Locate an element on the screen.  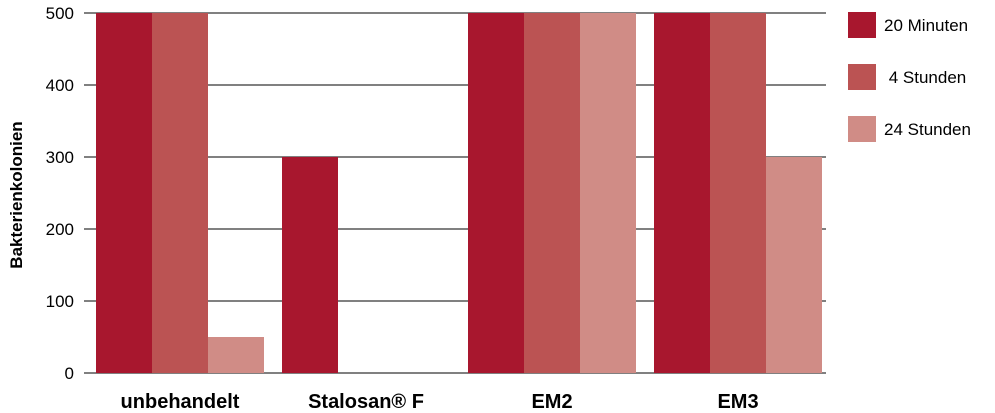
x-category-label: EM2 is located at coordinates (551, 402).